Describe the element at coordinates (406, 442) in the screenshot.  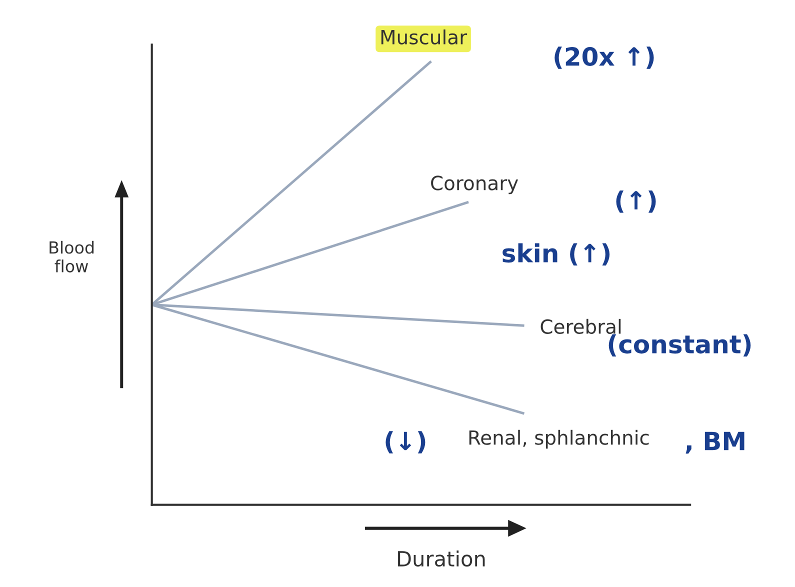
I see `annotation: (↓)` at that location.